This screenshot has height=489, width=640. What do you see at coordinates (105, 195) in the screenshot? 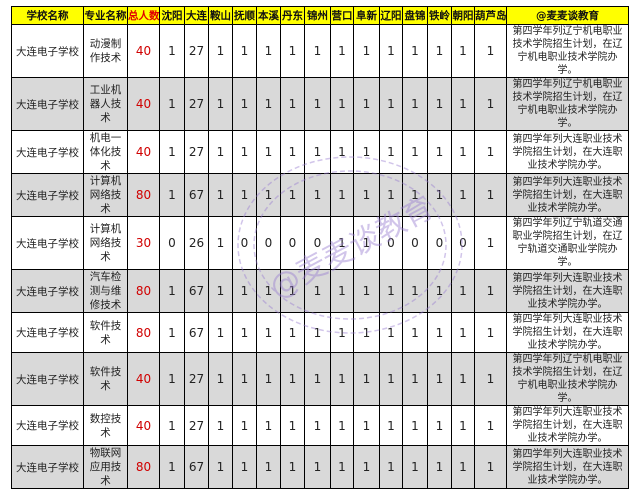
I see `major-name-cell: 计算机网络技术` at bounding box center [105, 195].